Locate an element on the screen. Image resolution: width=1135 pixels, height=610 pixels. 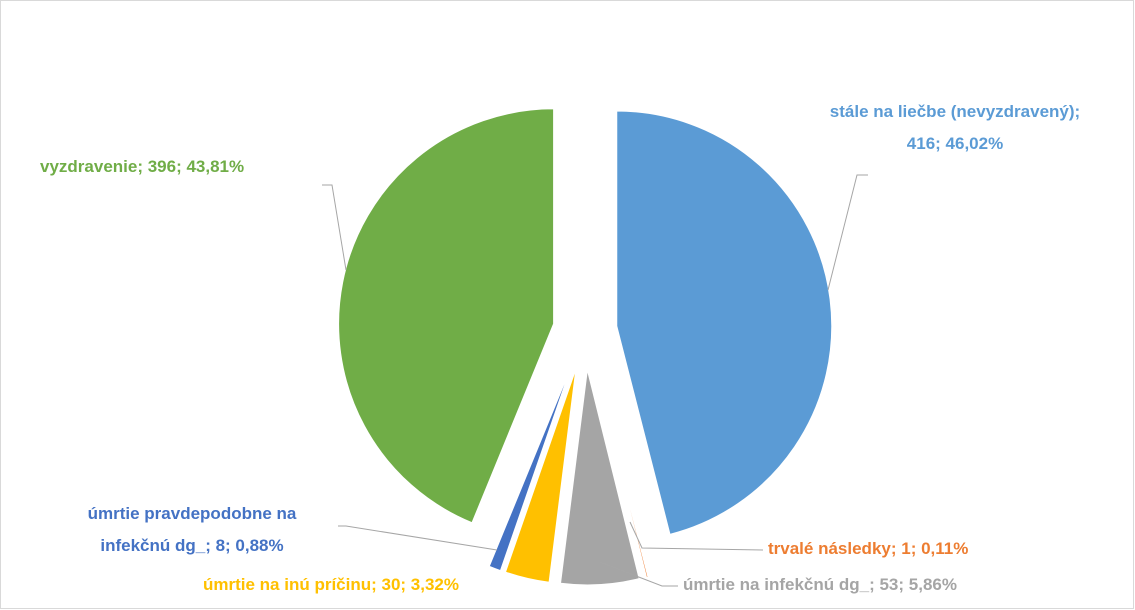
data-label-line: úmrtie na inú príčinu; 30; 3,32% is located at coordinates (331, 584).